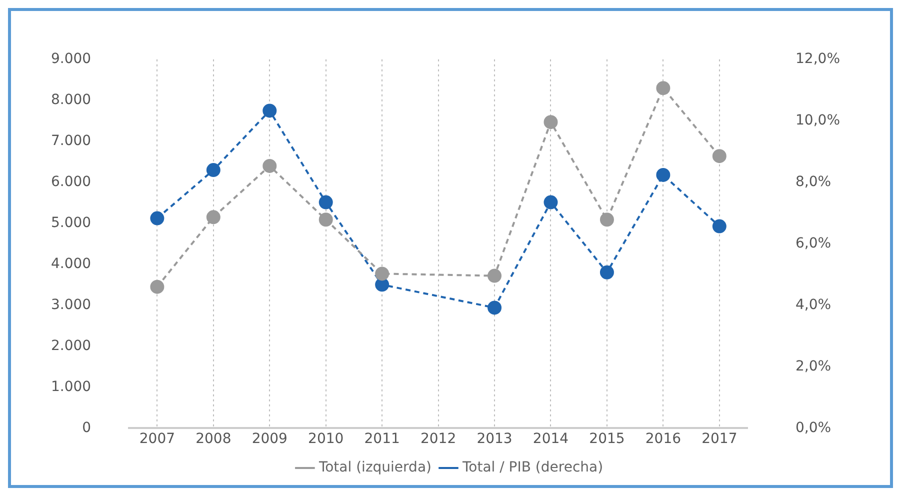 The height and width of the screenshot is (502, 907). I want to click on y-tick-label: 5.000, so click(71, 222).